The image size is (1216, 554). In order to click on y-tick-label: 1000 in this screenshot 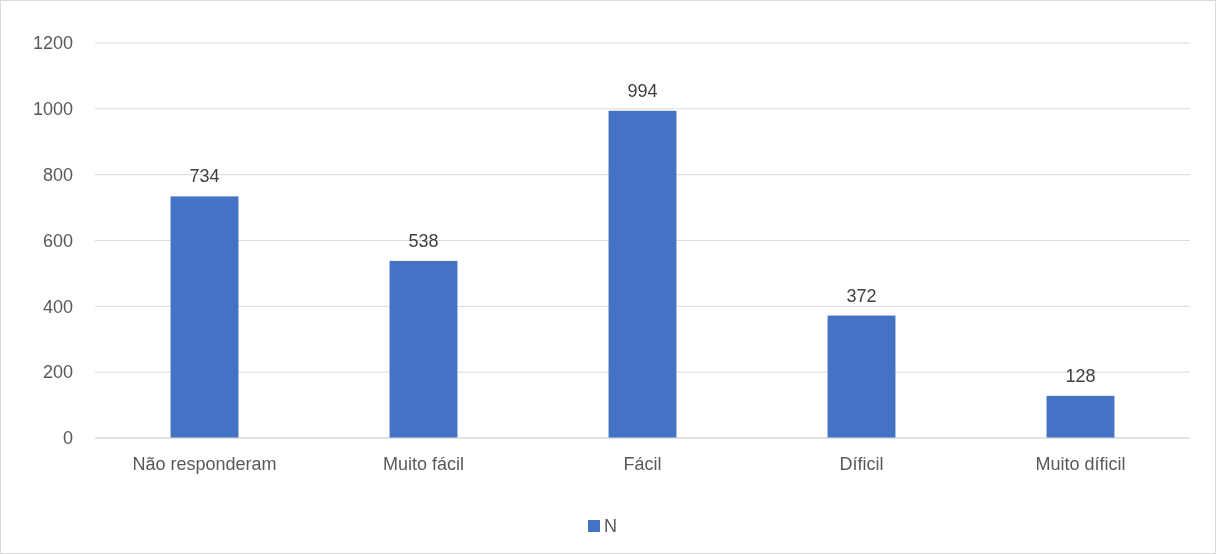, I will do `click(52, 109)`.